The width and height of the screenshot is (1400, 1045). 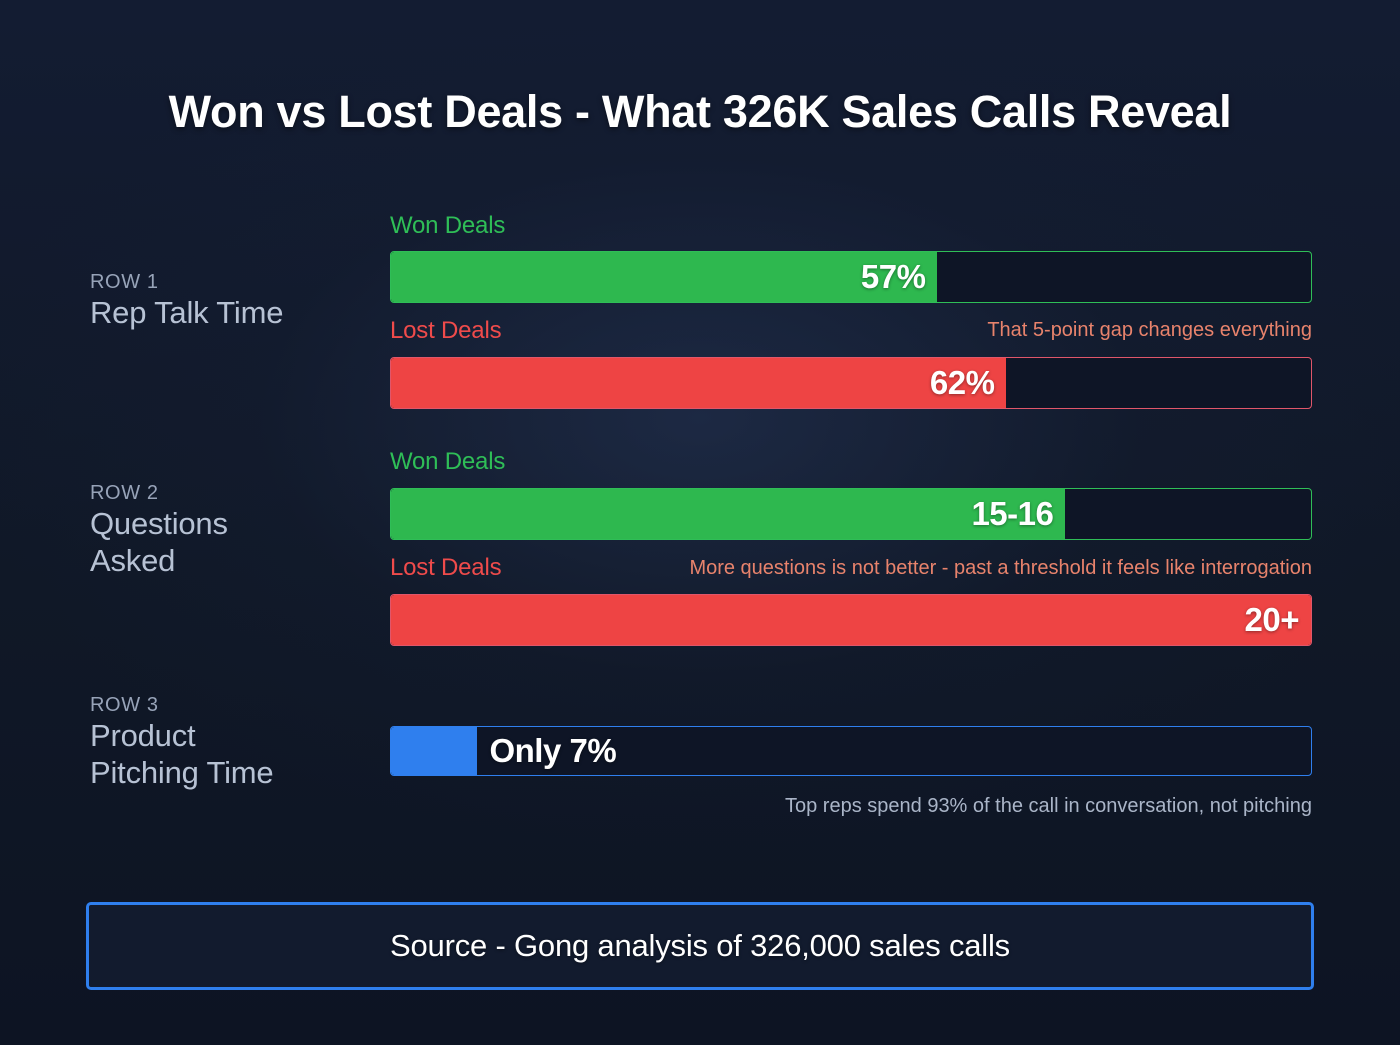 I want to click on row-1-label-group: ROW 1 Rep Talk Time, so click(x=235, y=301).